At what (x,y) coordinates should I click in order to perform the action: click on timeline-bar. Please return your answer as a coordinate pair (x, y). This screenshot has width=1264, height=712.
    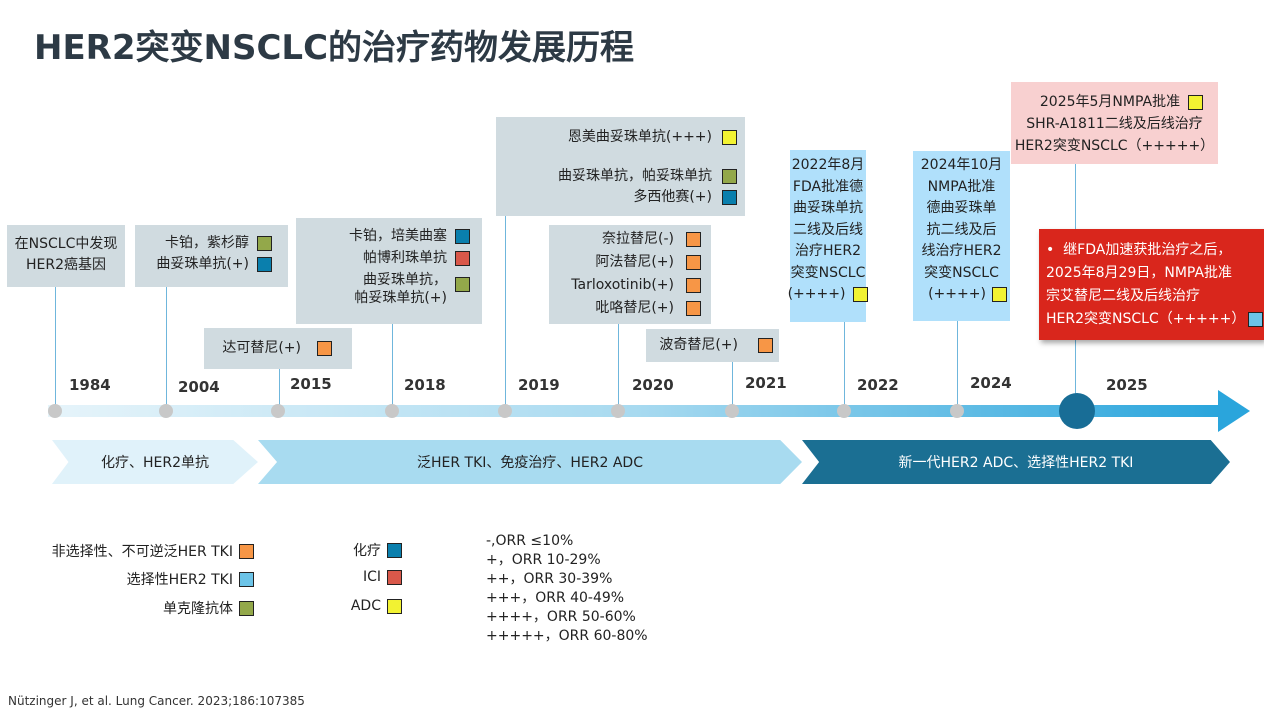
    Looking at the image, I should click on (634, 411).